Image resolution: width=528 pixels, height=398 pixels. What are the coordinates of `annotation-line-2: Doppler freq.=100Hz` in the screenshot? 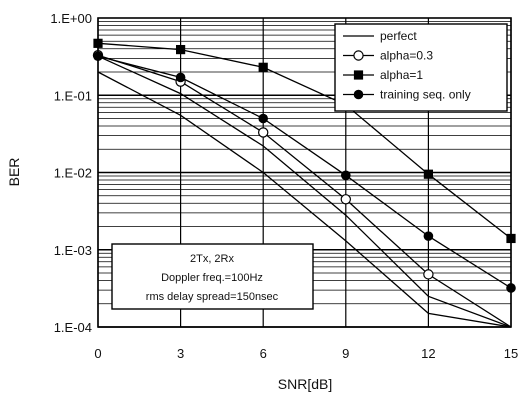 It's located at (212, 278).